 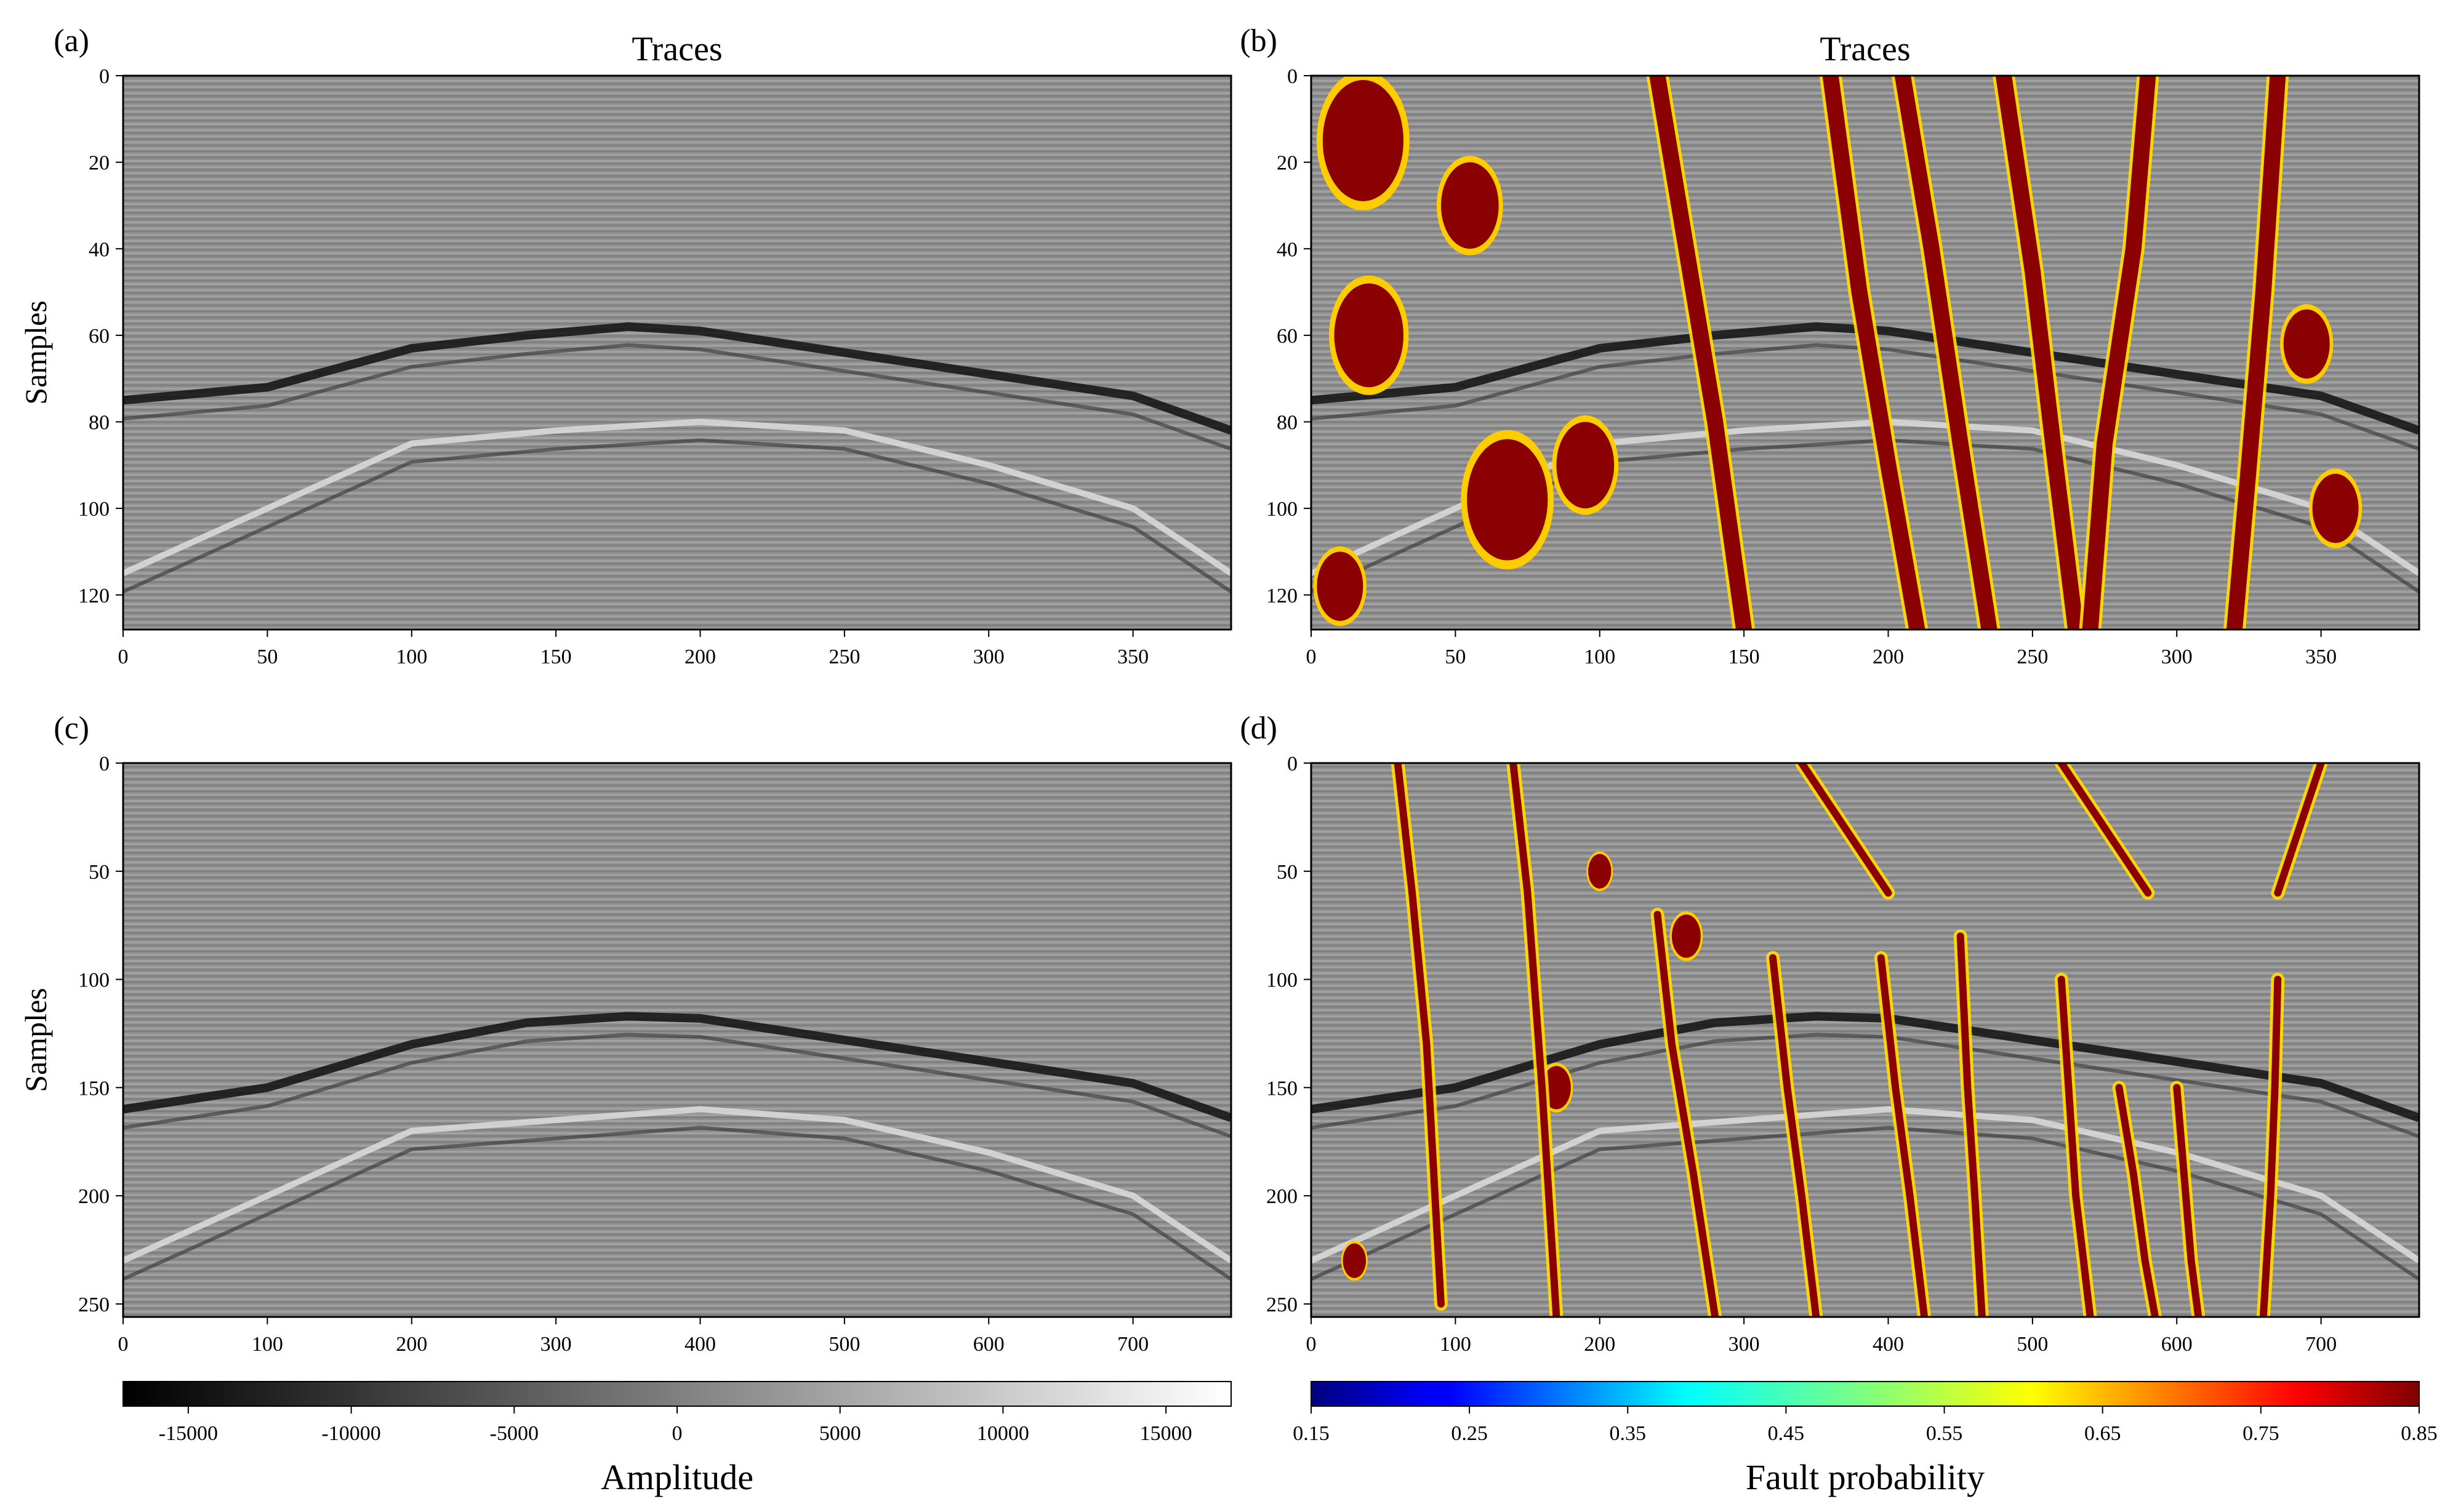 What do you see at coordinates (2032, 657) in the screenshot?
I see `x-tick-label: 250` at bounding box center [2032, 657].